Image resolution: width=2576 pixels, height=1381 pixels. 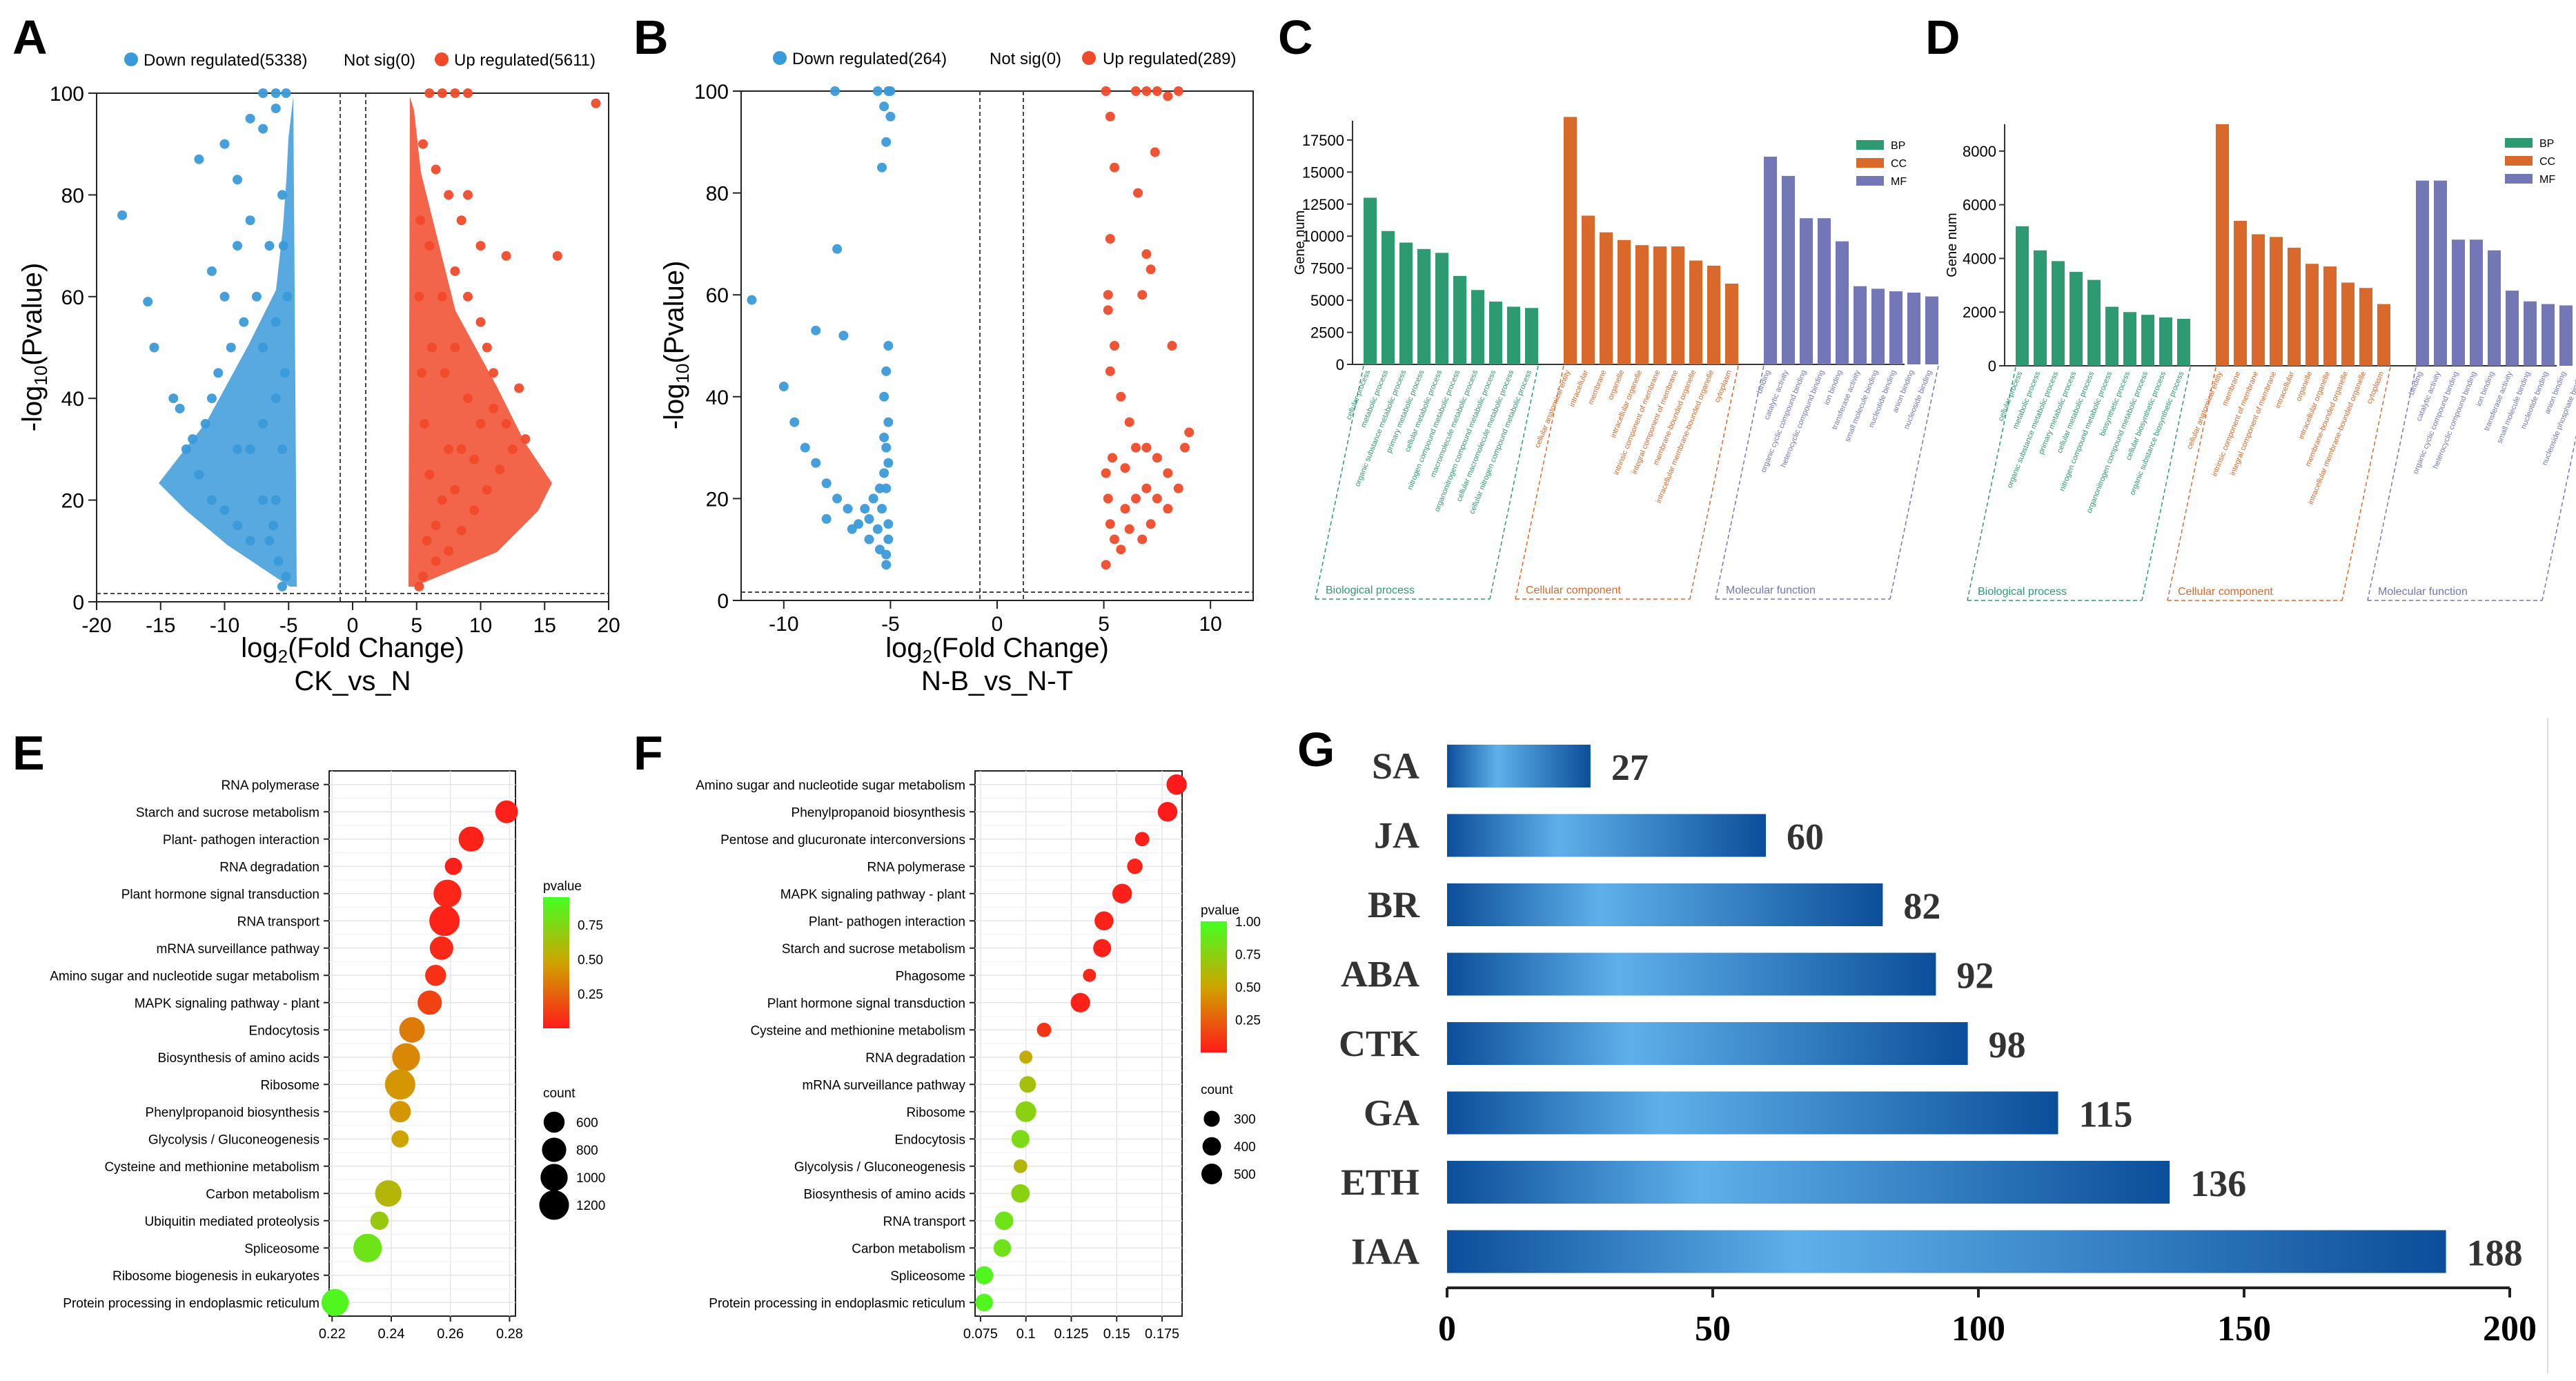 I want to click on pathway-label: Cysteine and methionine metabolism, so click(x=211, y=1167).